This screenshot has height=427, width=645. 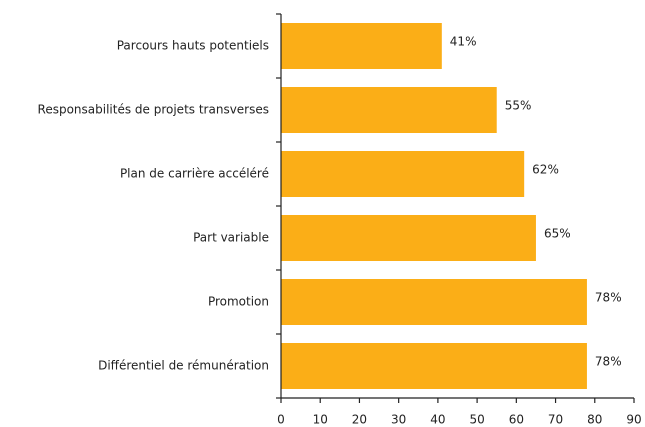 I want to click on y-tick-label: Parcours hauts potentiels, so click(x=193, y=46).